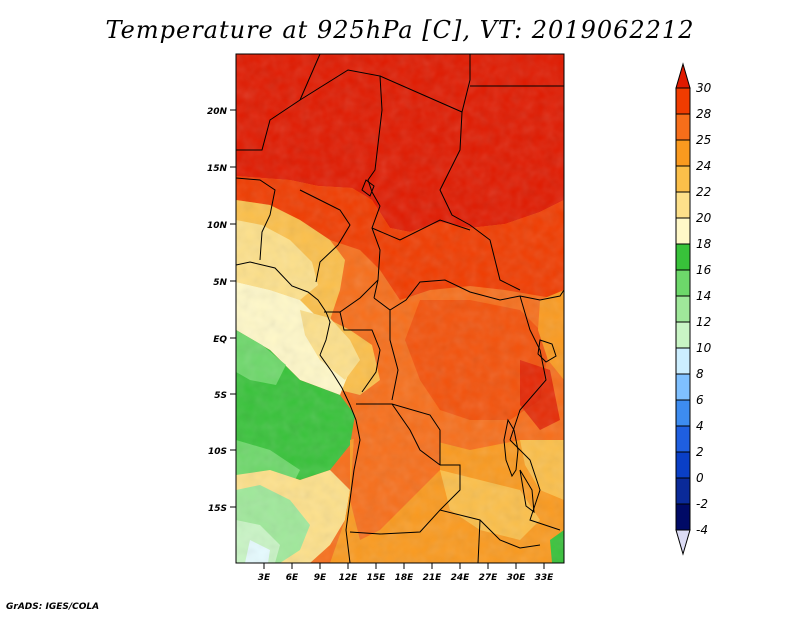  What do you see at coordinates (292, 578) in the screenshot?
I see `lon-label-6e: 6E` at bounding box center [292, 578].